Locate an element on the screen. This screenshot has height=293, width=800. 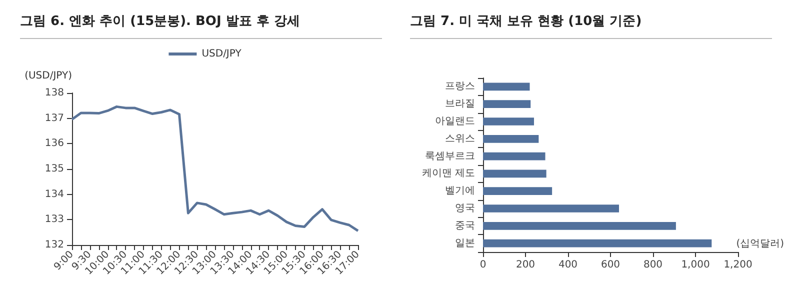
y-tick-label: 136 is located at coordinates (54, 144).